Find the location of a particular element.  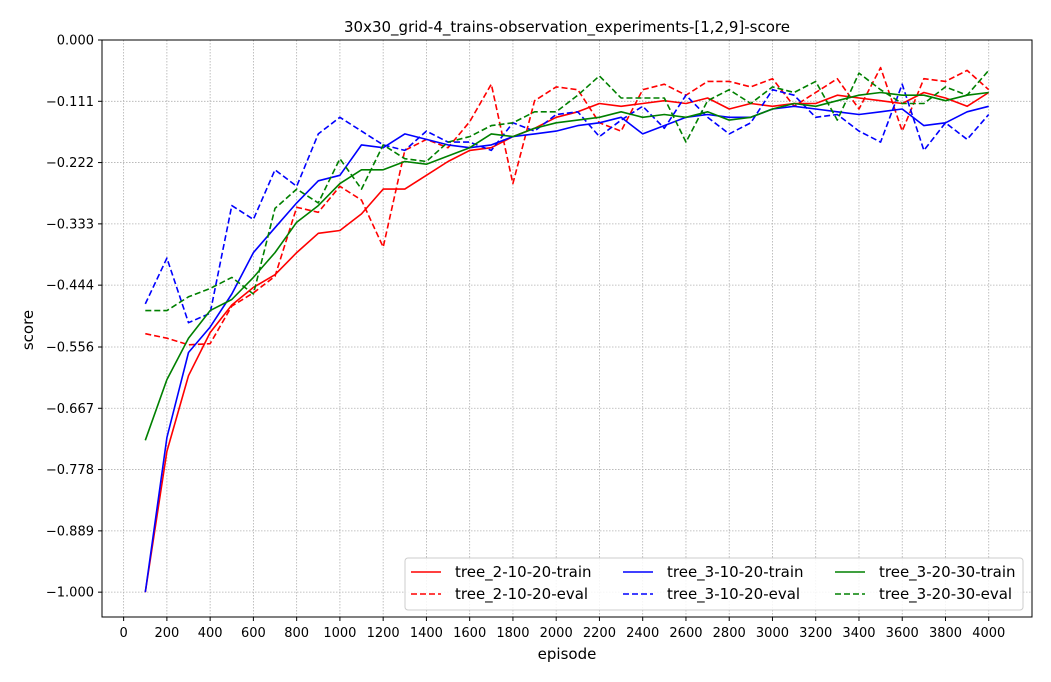

x-tick-label: 800 is located at coordinates (296, 633).